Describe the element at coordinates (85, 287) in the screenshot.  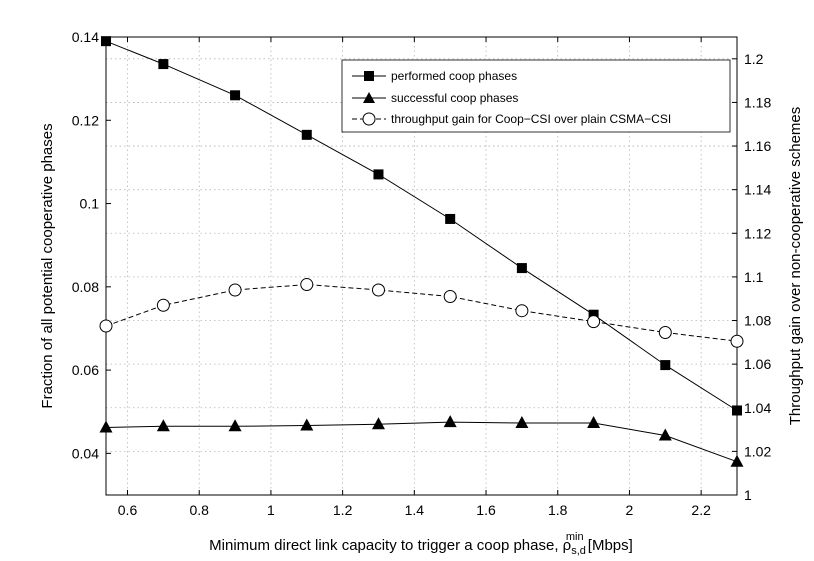
I see `y-tick-label: 0.08` at that location.